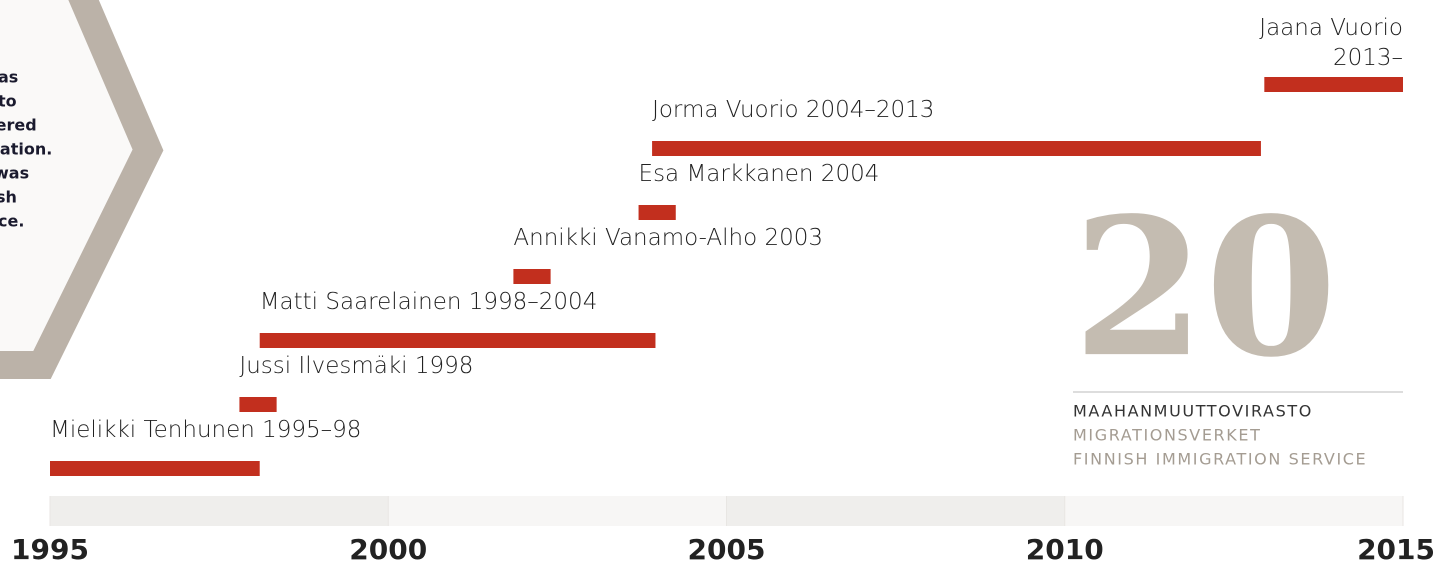  I want to click on side-note-line: to, so click(8, 101).